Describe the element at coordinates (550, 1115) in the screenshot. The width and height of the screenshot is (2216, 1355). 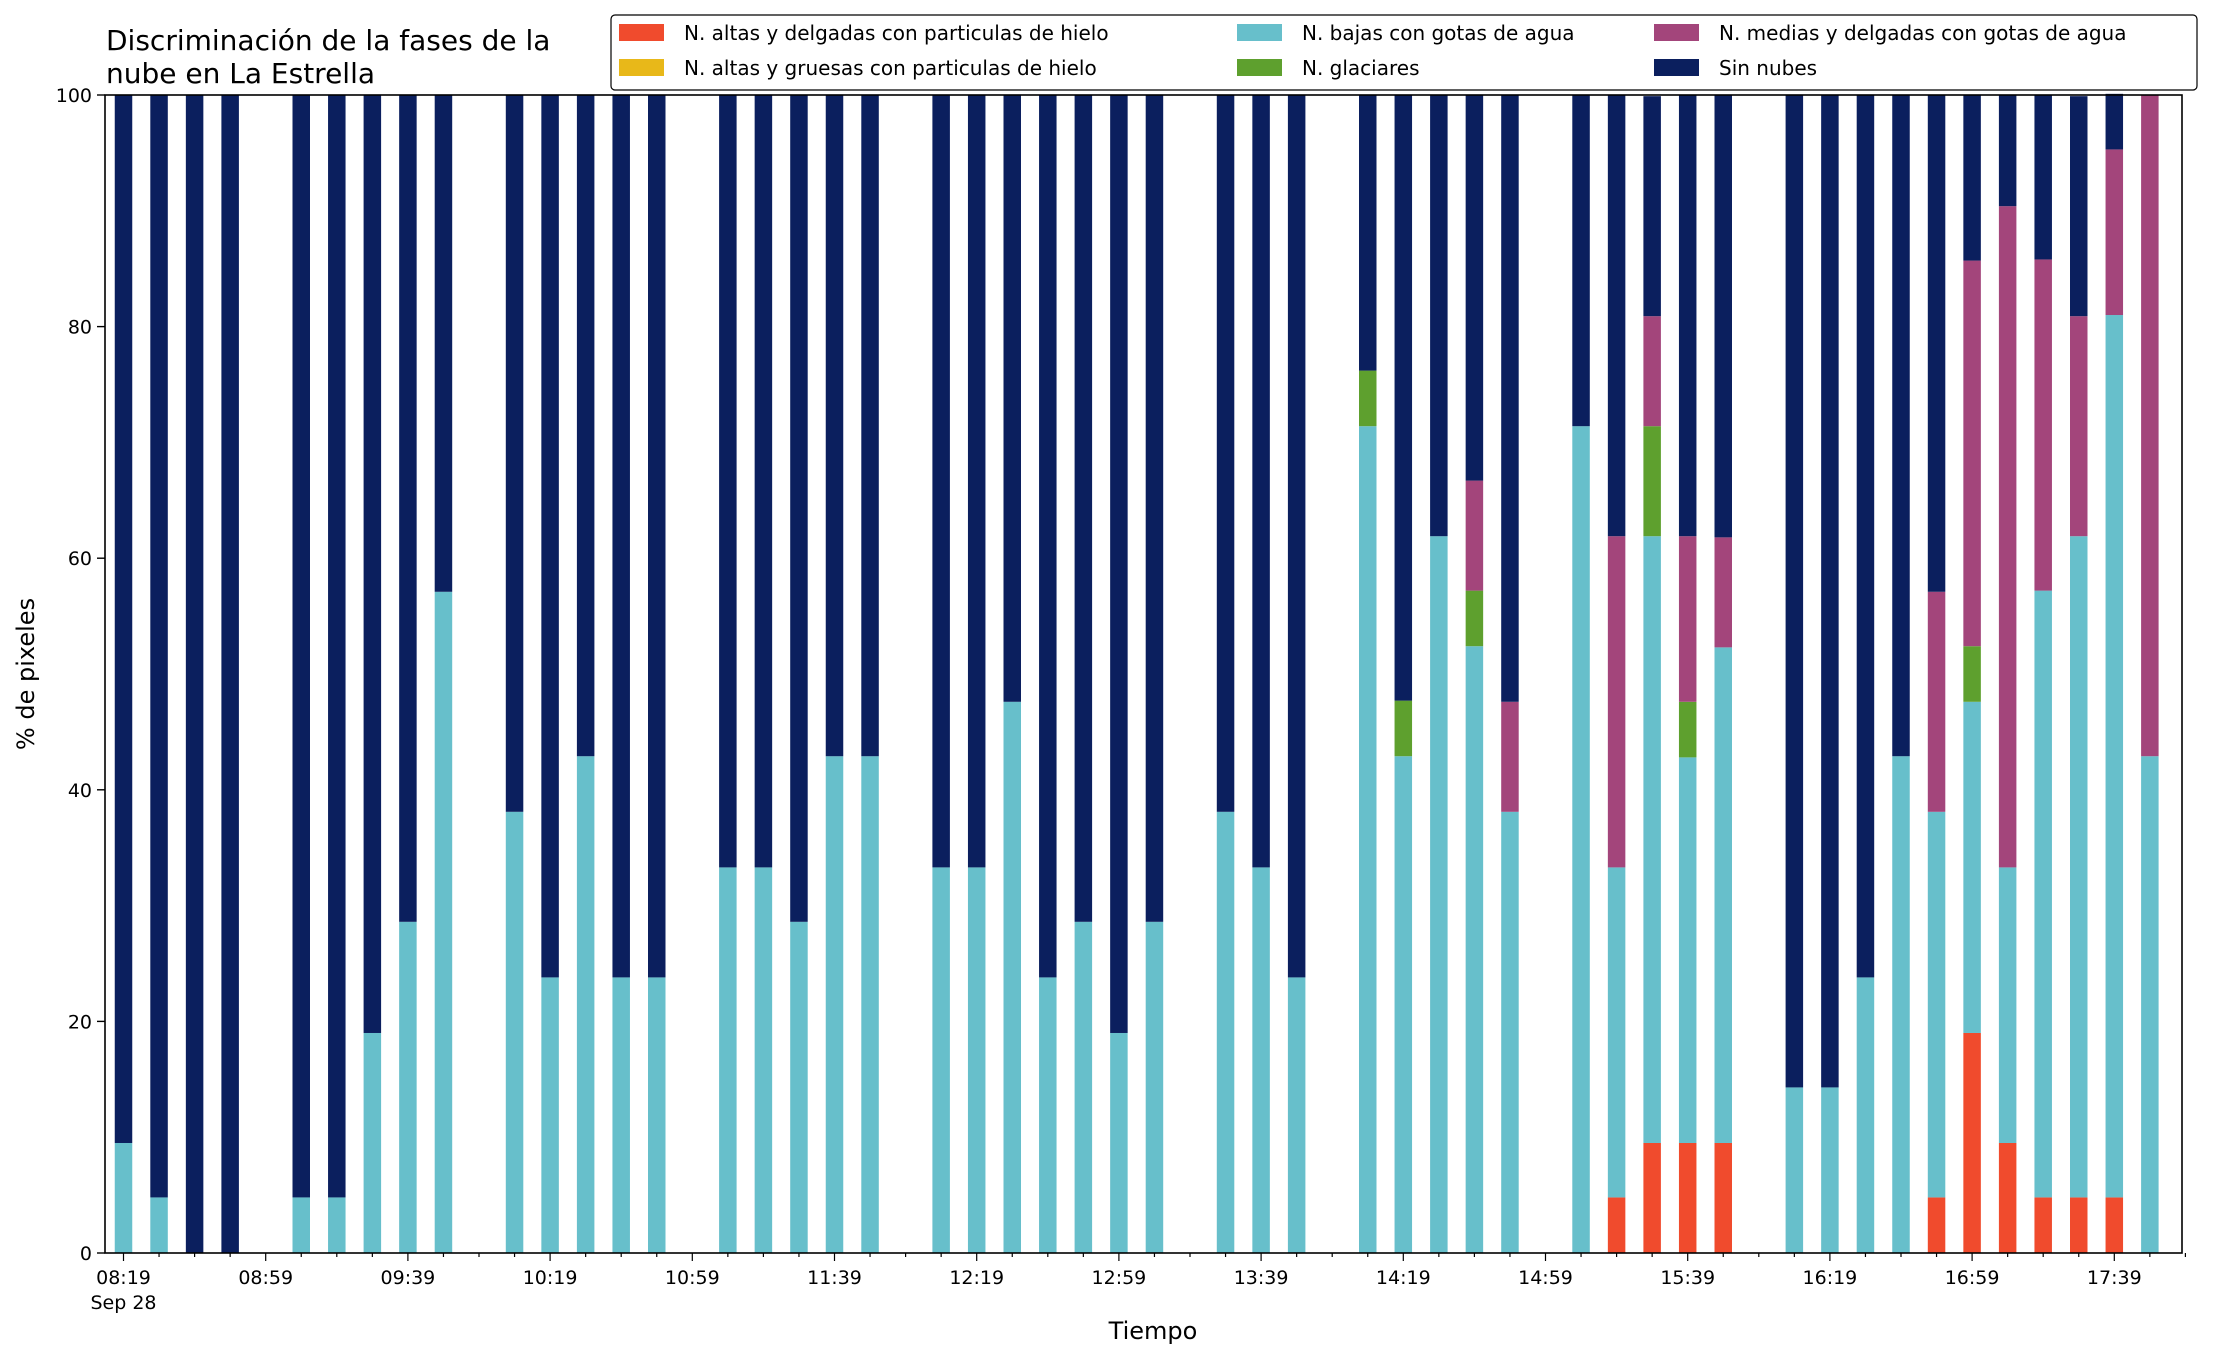
I see `bar-segment-1019-s2` at that location.